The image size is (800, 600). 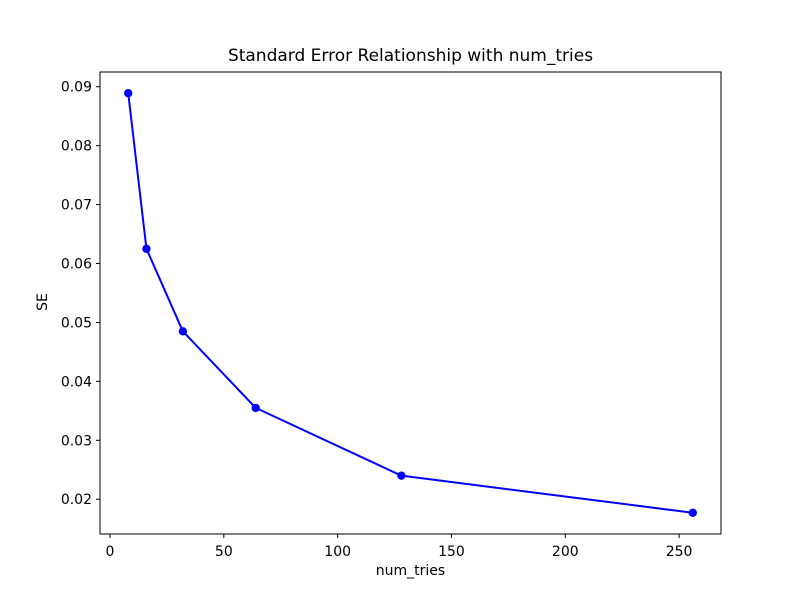 I want to click on x-axis-ticks: 0 50 100 150 200 250, so click(x=399, y=547).